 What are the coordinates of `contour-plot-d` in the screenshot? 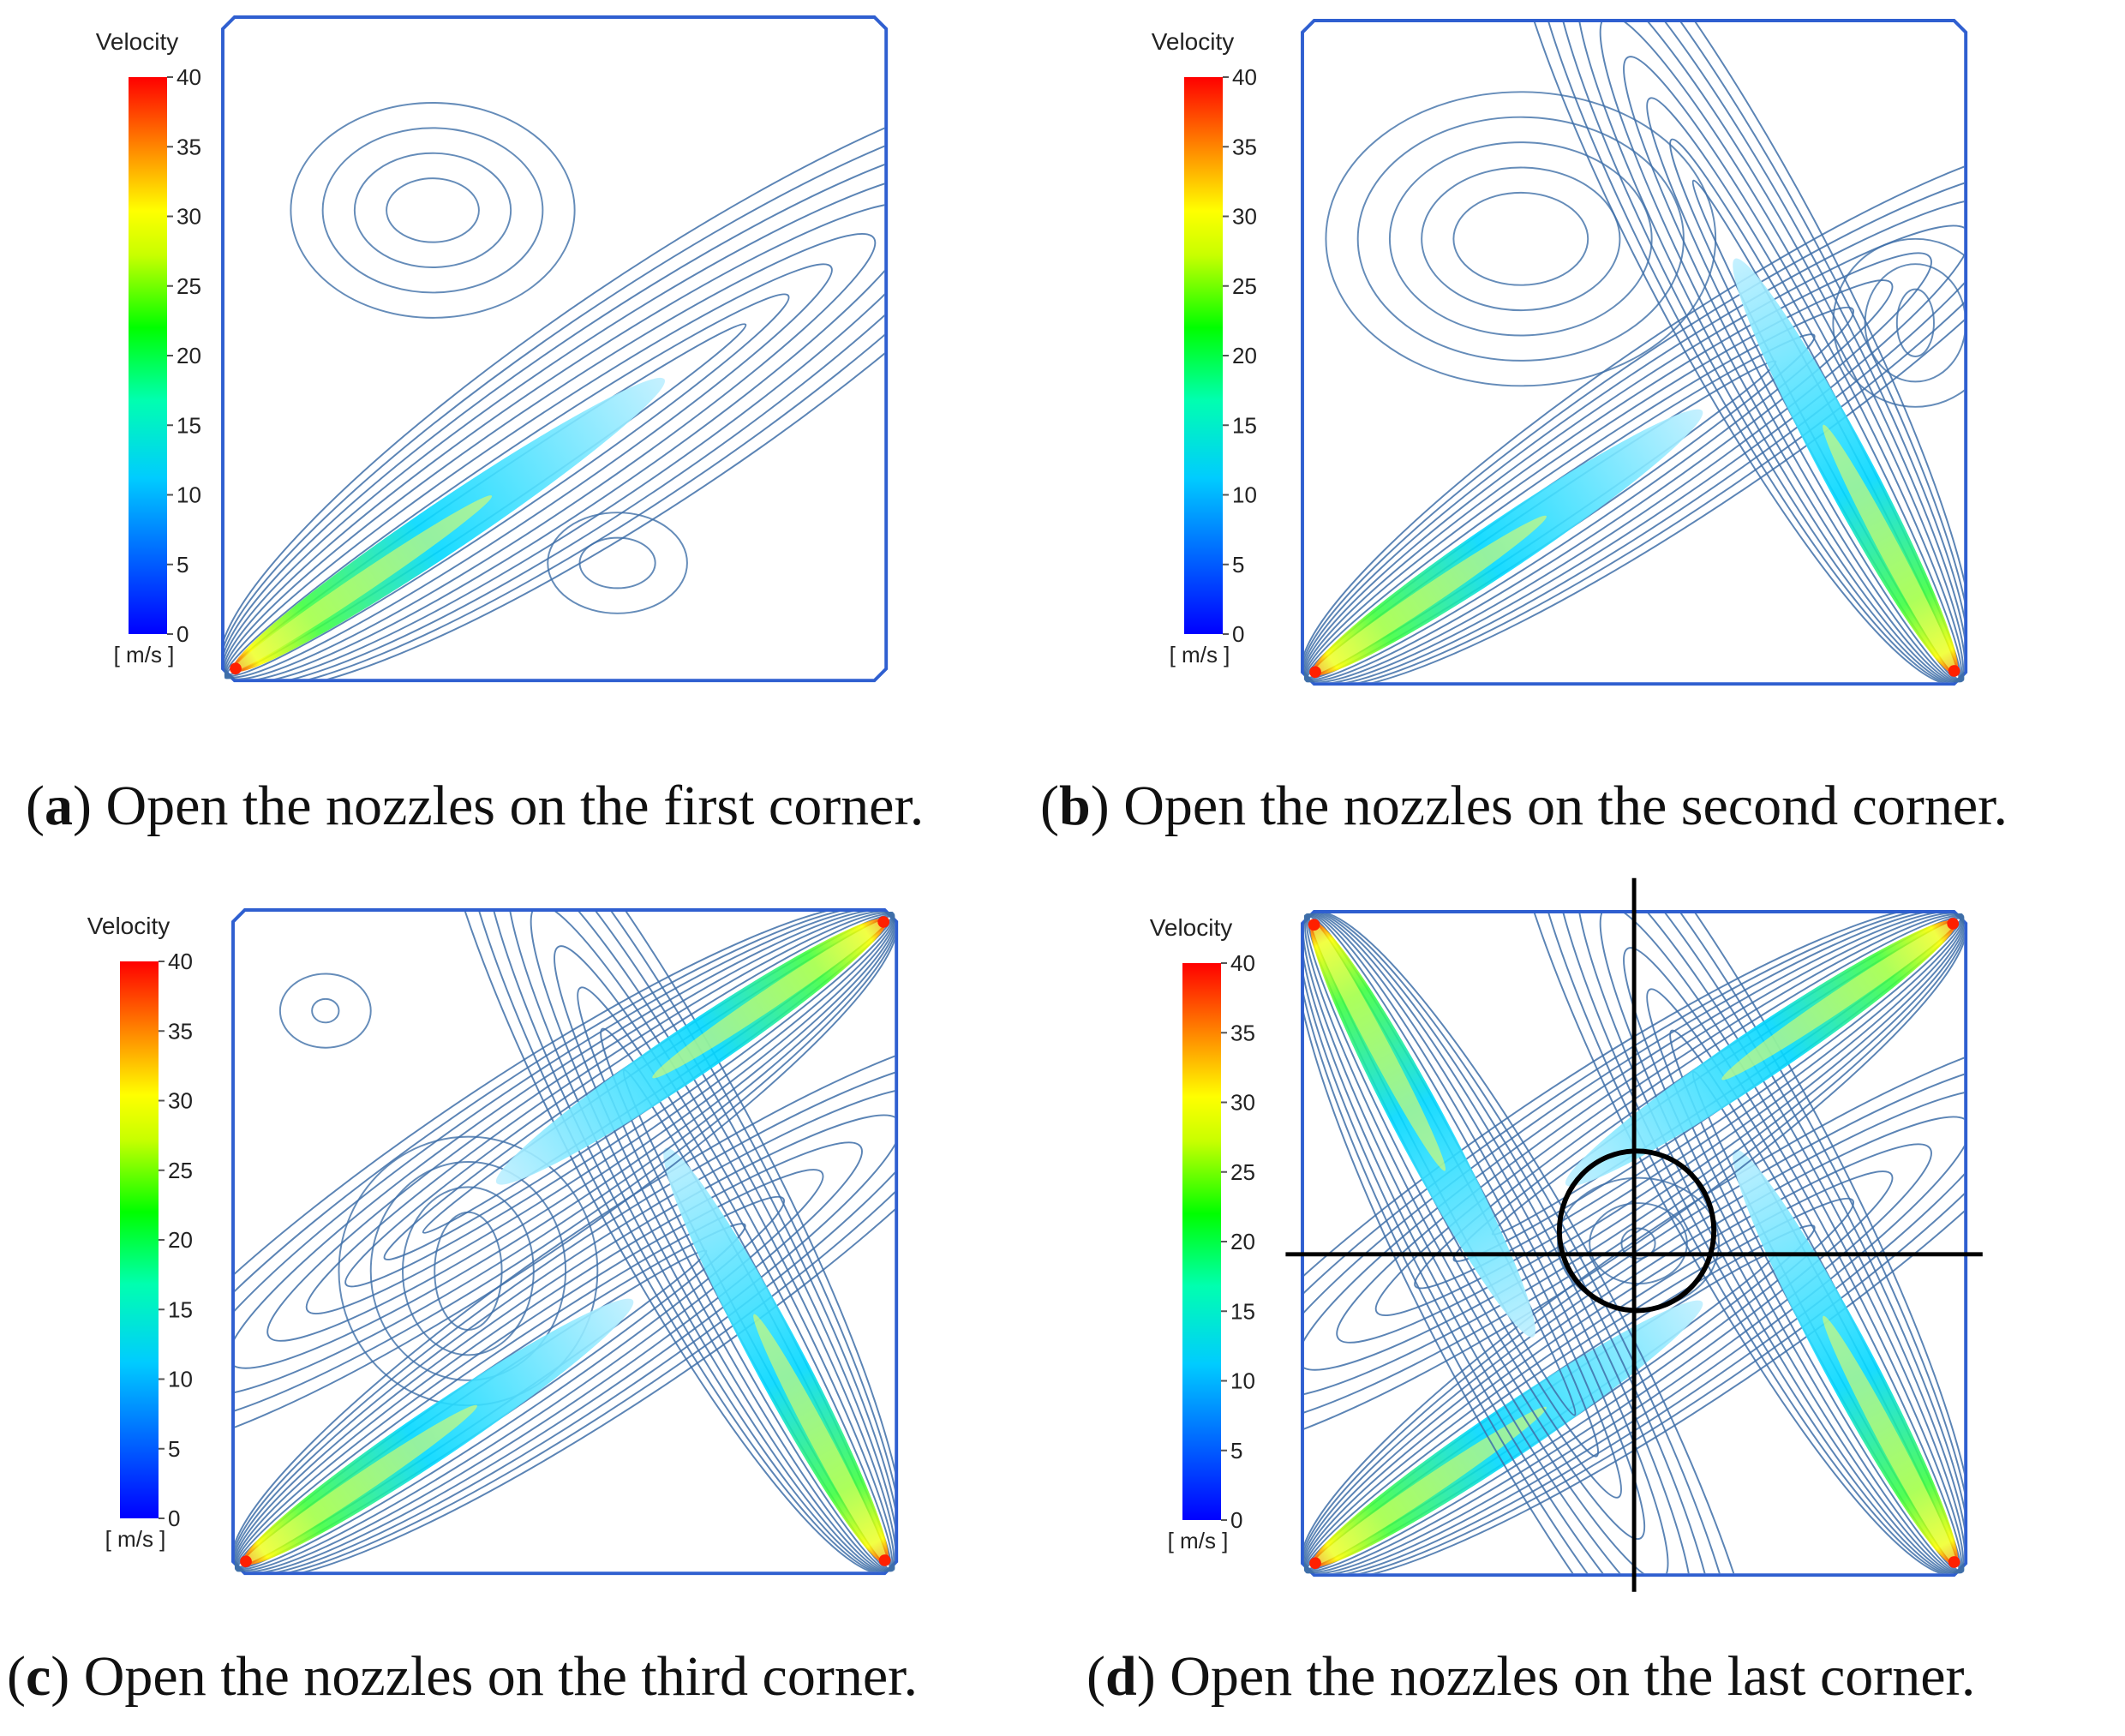 It's located at (1634, 1234).